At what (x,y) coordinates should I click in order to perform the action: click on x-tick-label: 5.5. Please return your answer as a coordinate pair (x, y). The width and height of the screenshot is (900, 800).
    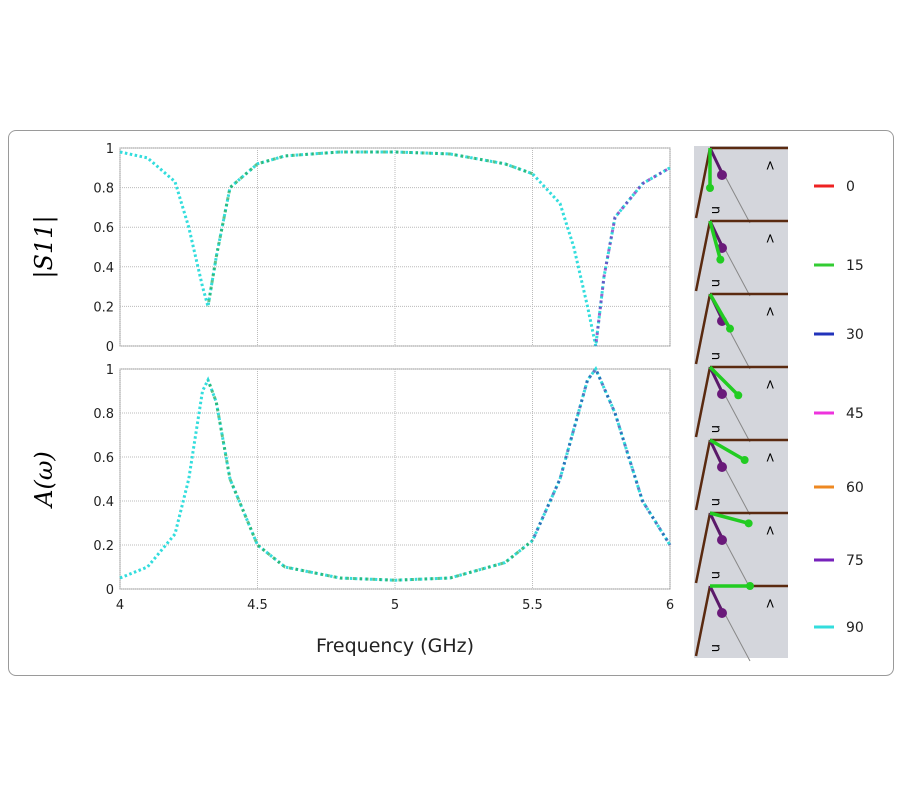
    Looking at the image, I should click on (532, 605).